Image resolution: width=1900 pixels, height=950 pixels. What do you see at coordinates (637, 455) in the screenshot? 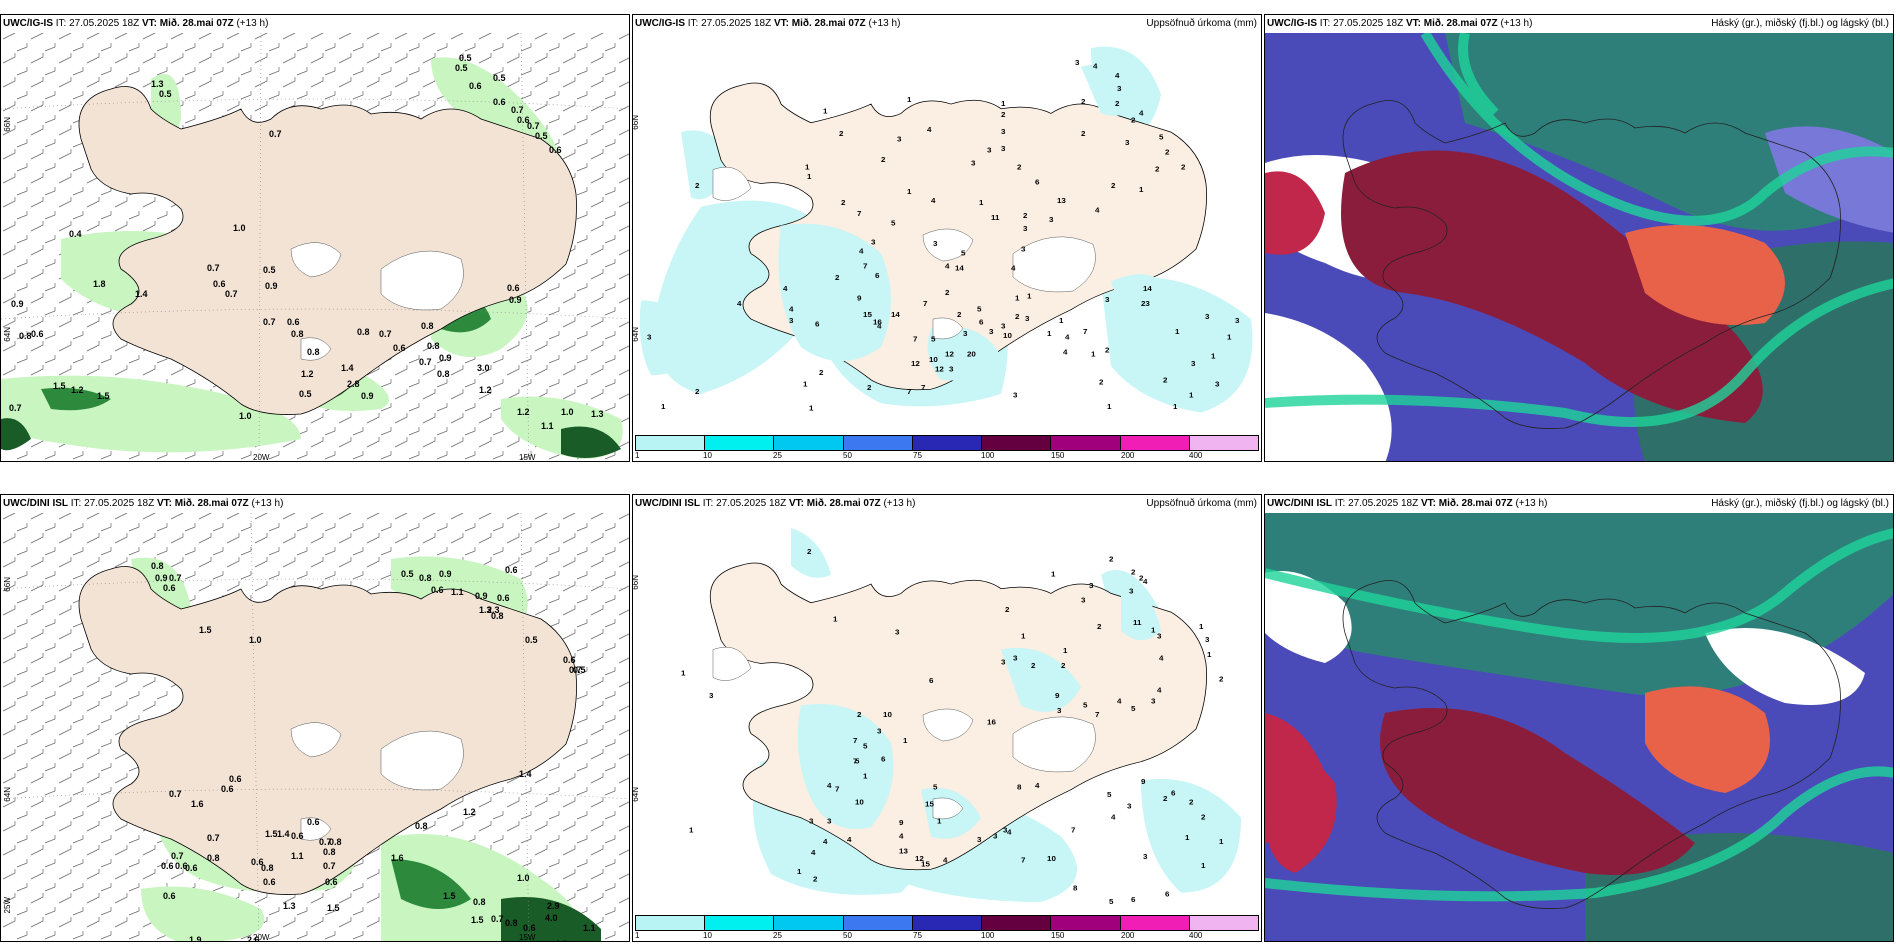
I see `colorbar-tick: 1` at bounding box center [637, 455].